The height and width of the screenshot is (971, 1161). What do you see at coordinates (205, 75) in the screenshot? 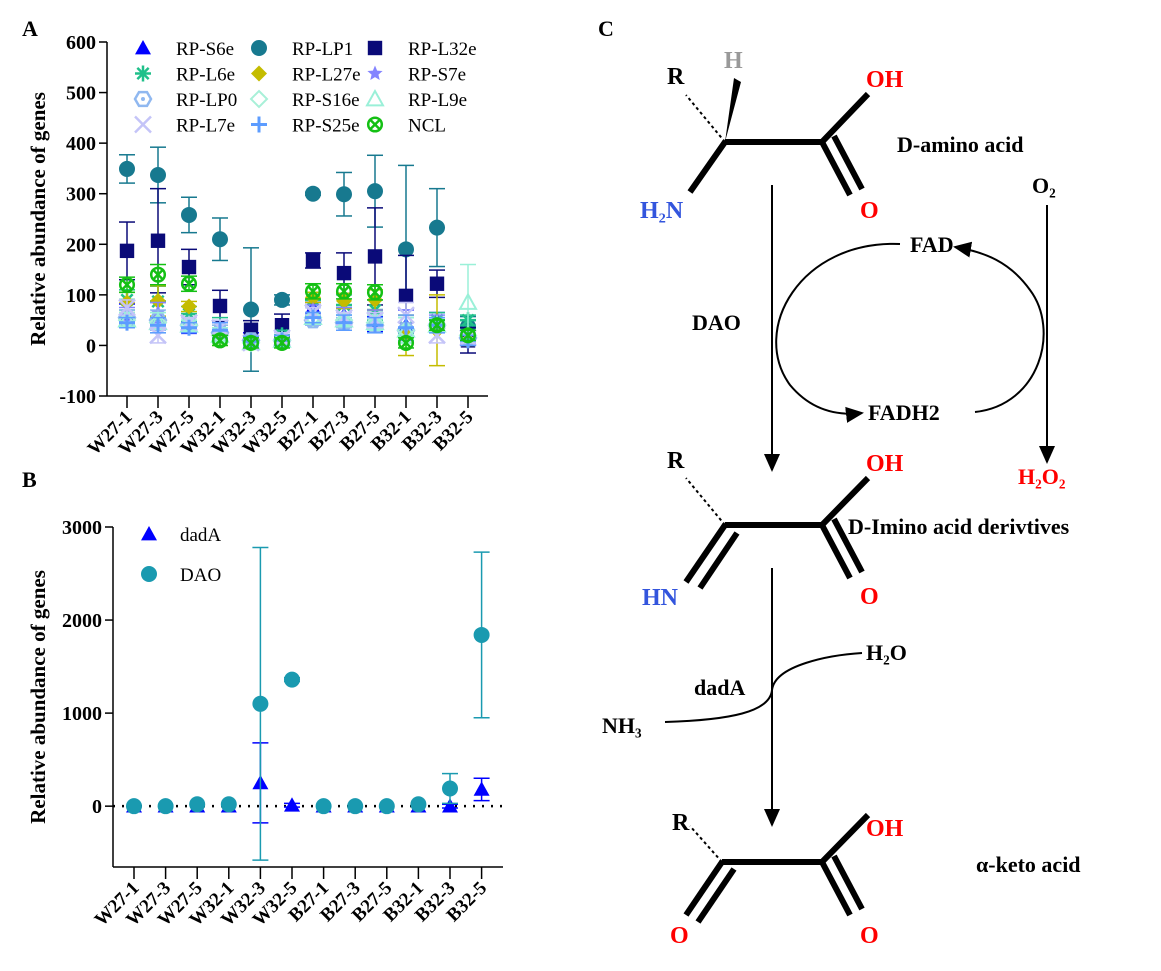
I see `legend-label: RP-L6e` at bounding box center [205, 75].